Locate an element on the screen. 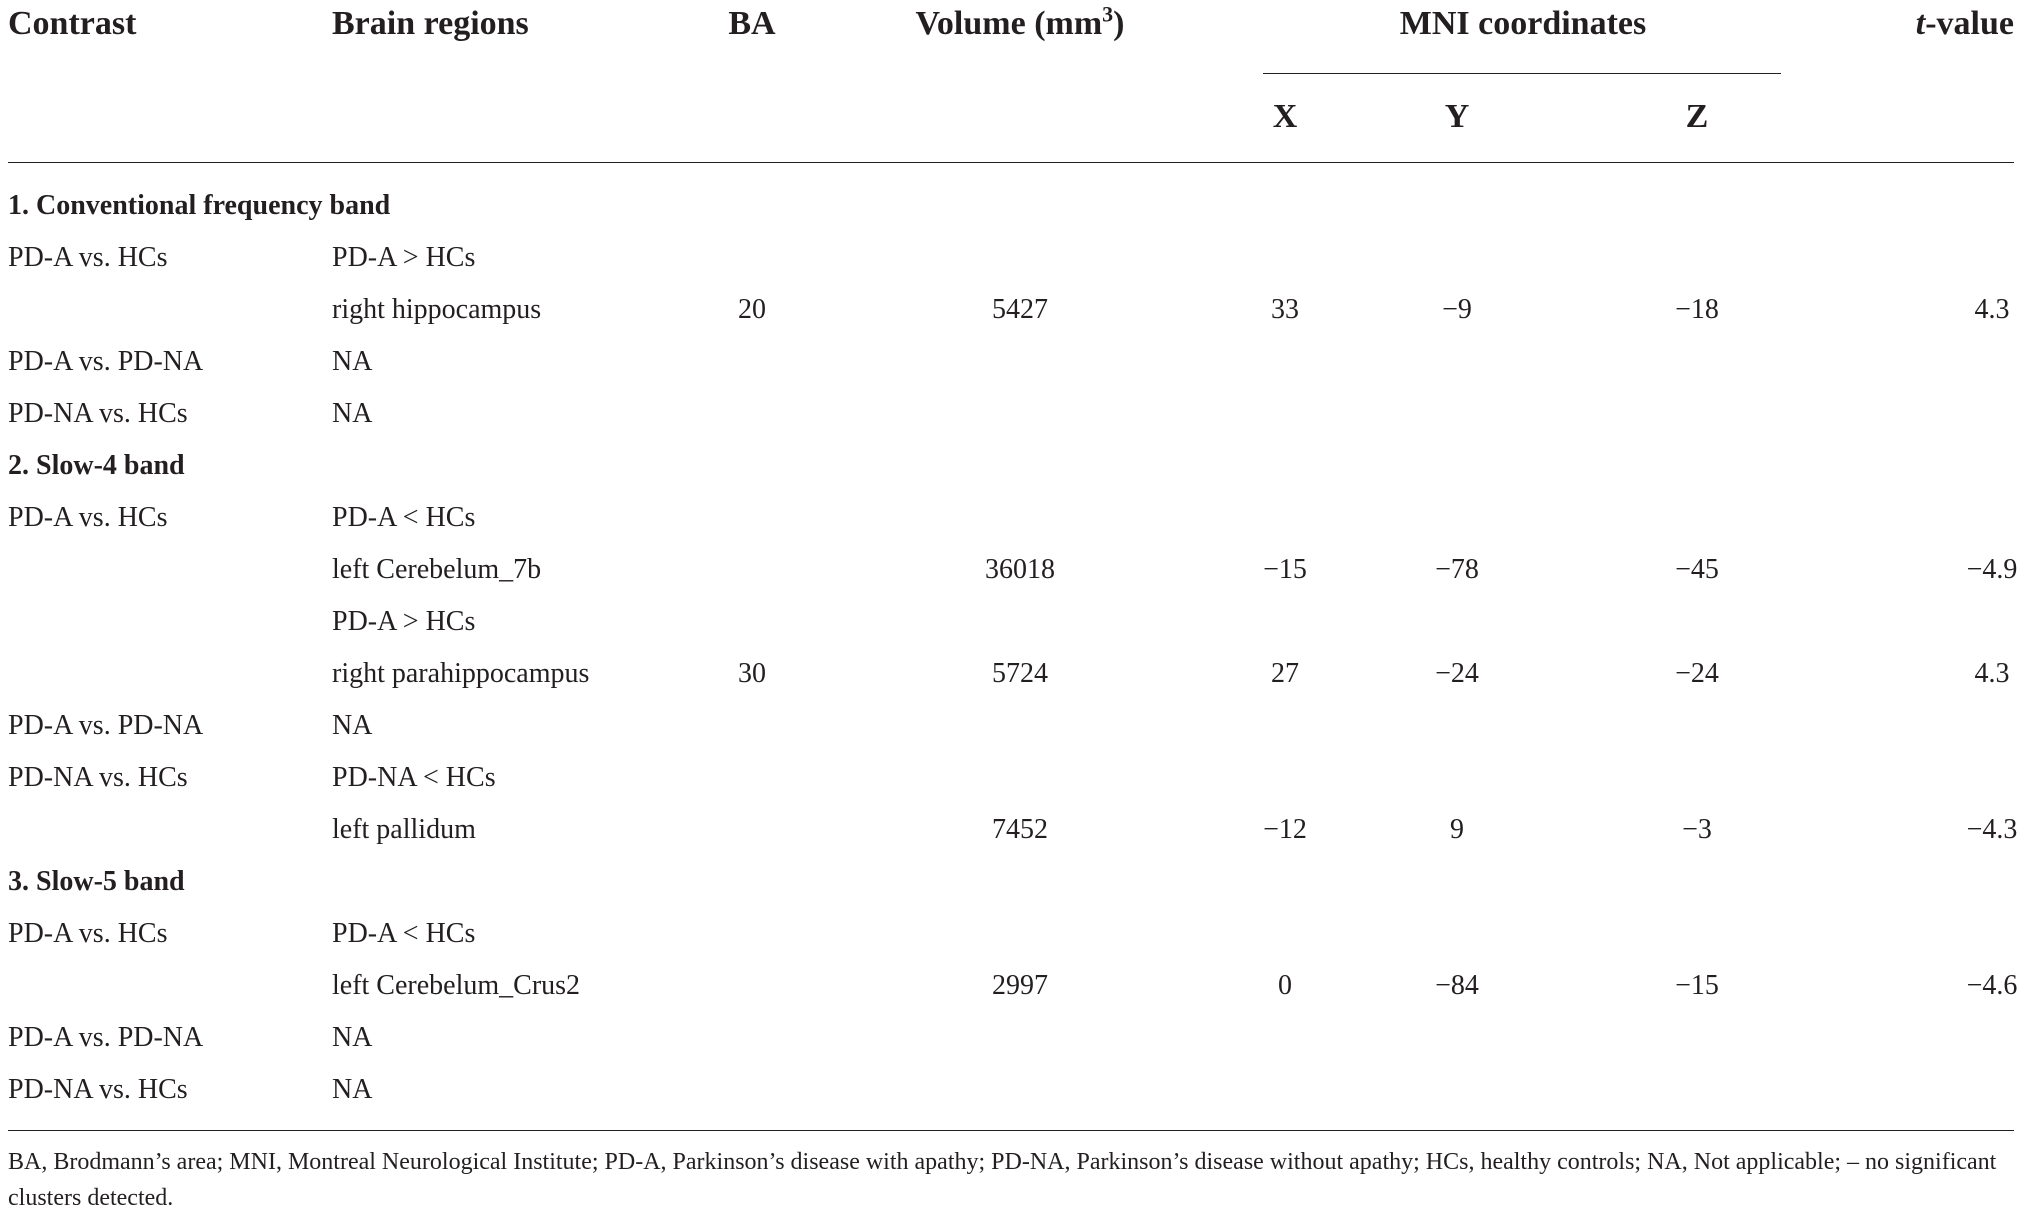  section-heading: 3. Slow-5 band is located at coordinates (96, 881).